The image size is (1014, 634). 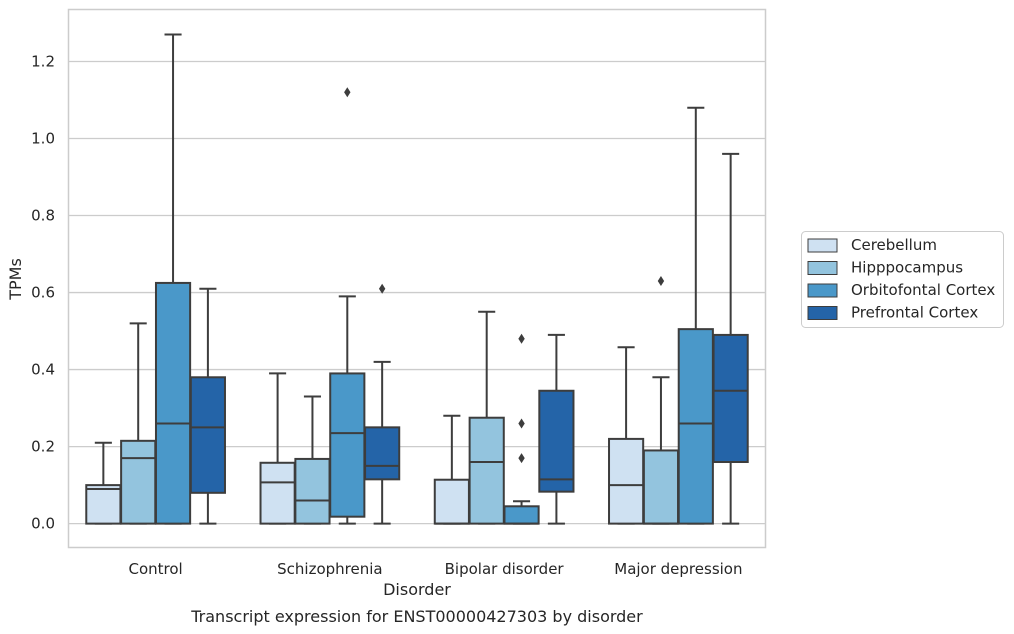 What do you see at coordinates (907, 268) in the screenshot?
I see `legend-label: Hipppocampus` at bounding box center [907, 268].